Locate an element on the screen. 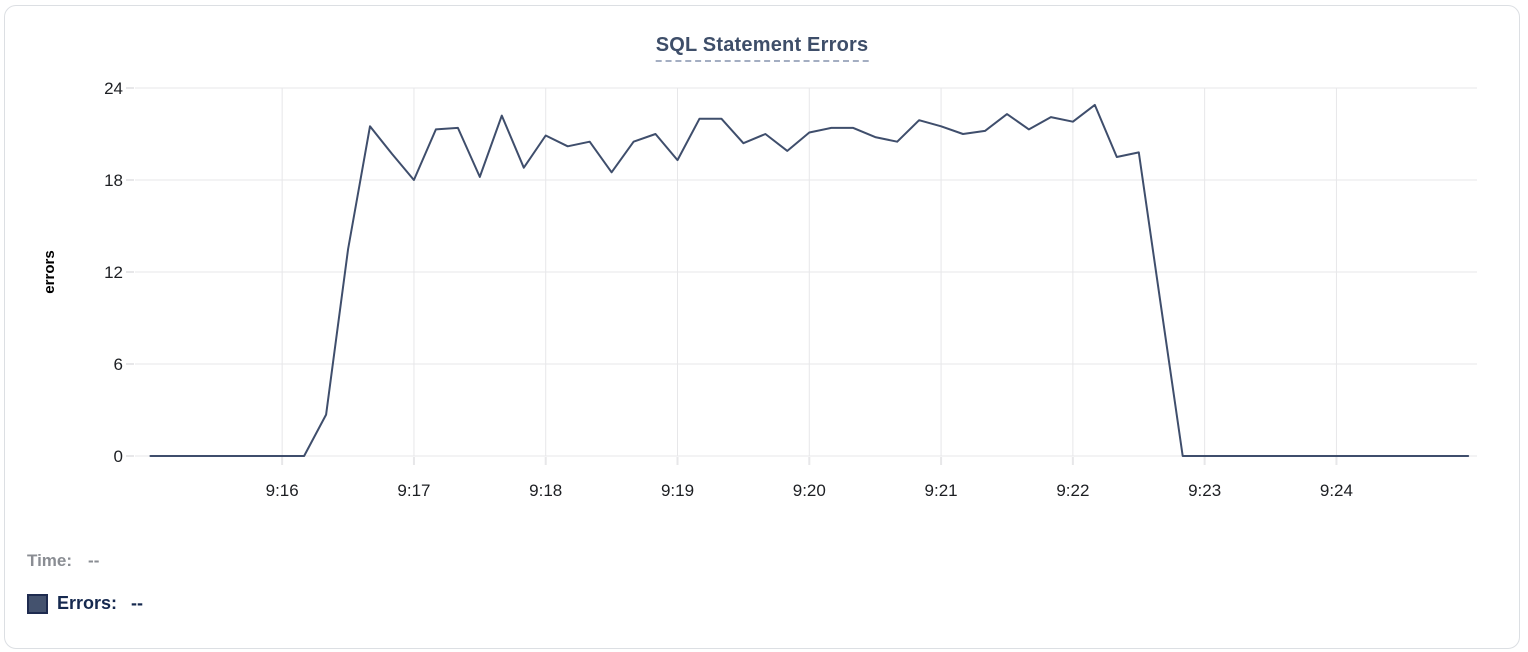 The image size is (1528, 652). errors-series-swatch-icon is located at coordinates (37, 603).